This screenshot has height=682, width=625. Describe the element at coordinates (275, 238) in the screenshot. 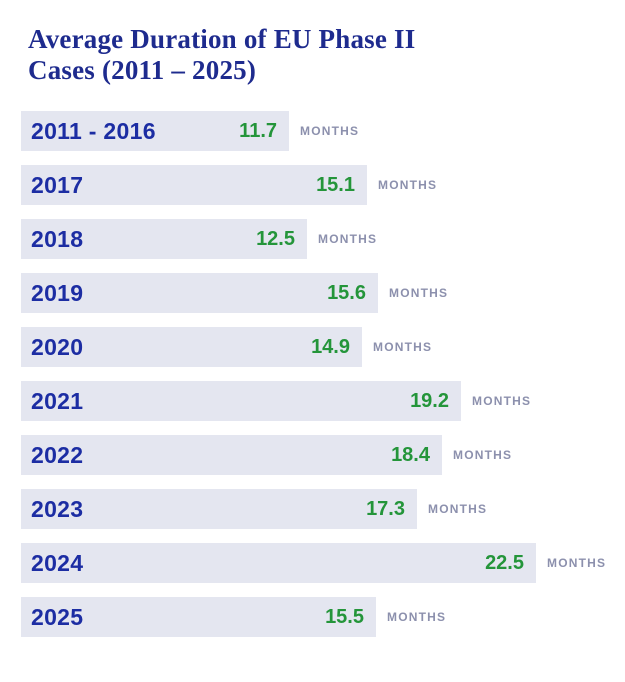

I see `bar-value-label: 12.5` at that location.